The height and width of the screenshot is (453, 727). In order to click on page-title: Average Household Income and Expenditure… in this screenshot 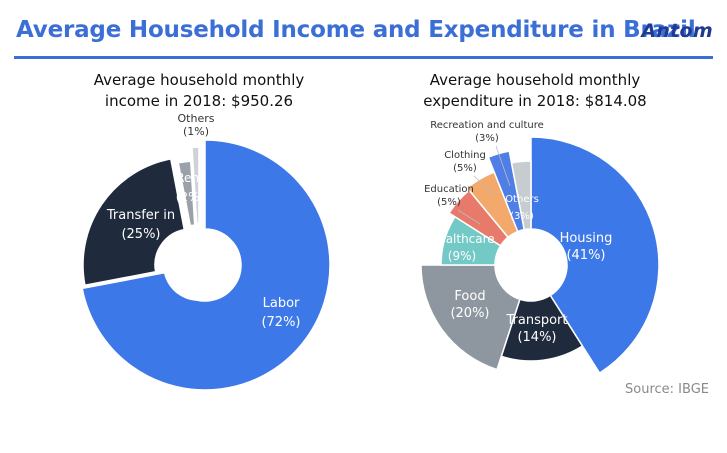, I will do `click(356, 30)`.